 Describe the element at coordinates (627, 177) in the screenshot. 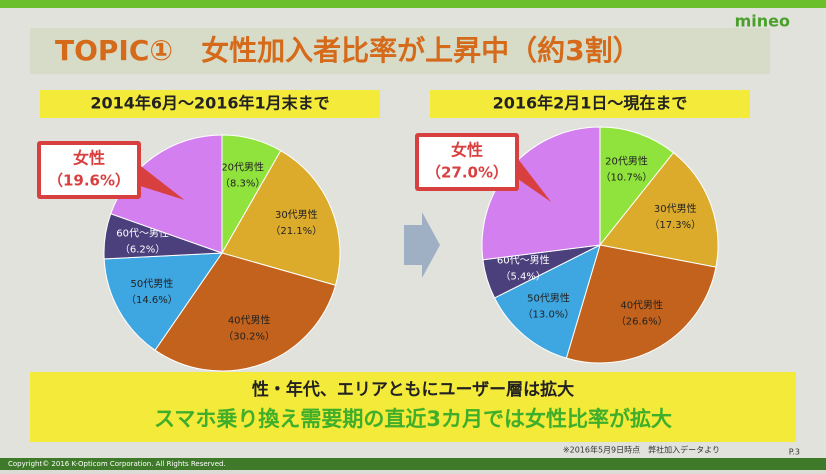

I see `value-label: （10.7%）` at that location.